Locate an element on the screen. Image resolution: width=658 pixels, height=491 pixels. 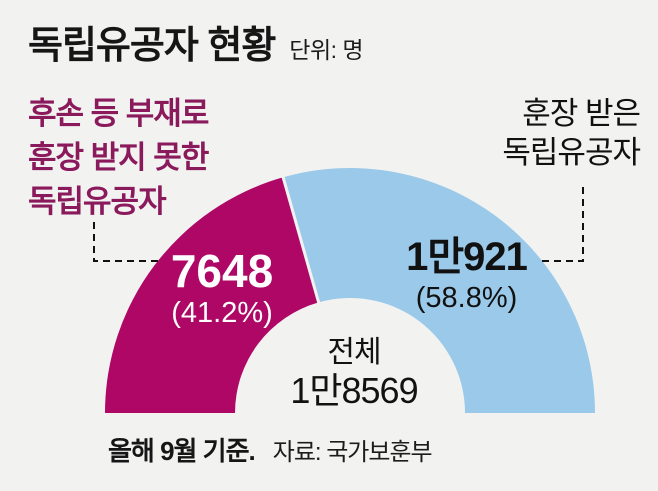
header: 독립유공자 현황 단위: 명 is located at coordinates (196, 46).